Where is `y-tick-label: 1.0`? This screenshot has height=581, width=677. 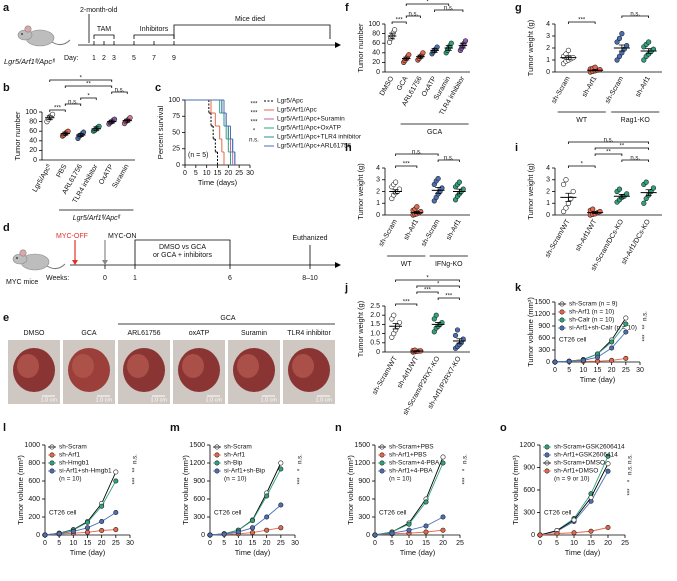 y-tick-label: 1.0 is located at coordinates (375, 333).